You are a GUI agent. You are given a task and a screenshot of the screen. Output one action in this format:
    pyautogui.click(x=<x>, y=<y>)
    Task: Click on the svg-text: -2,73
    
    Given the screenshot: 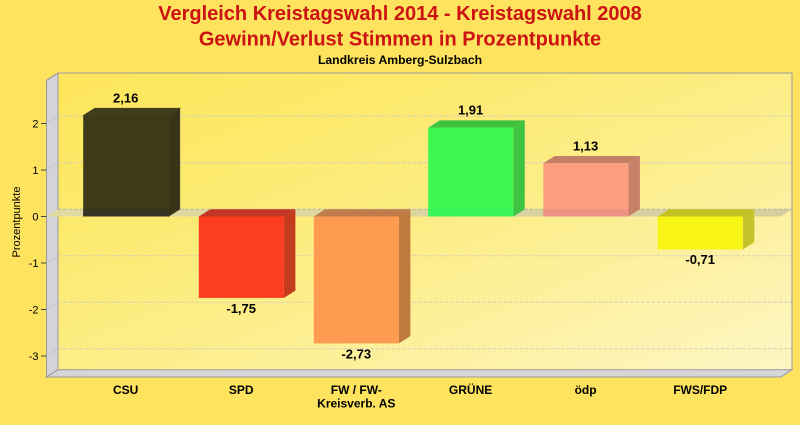 What is the action you would take?
    pyautogui.click(x=356, y=353)
    